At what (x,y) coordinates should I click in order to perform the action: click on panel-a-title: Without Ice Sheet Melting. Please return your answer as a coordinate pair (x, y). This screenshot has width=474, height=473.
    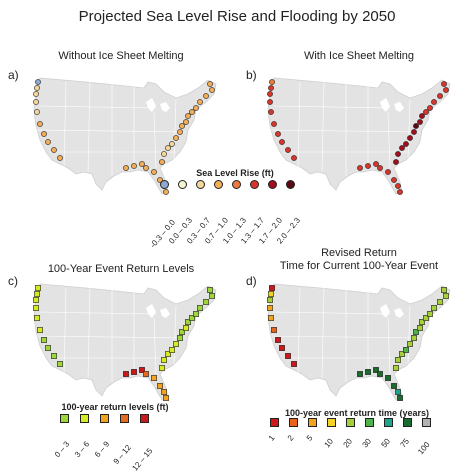
    Looking at the image, I should click on (121, 56).